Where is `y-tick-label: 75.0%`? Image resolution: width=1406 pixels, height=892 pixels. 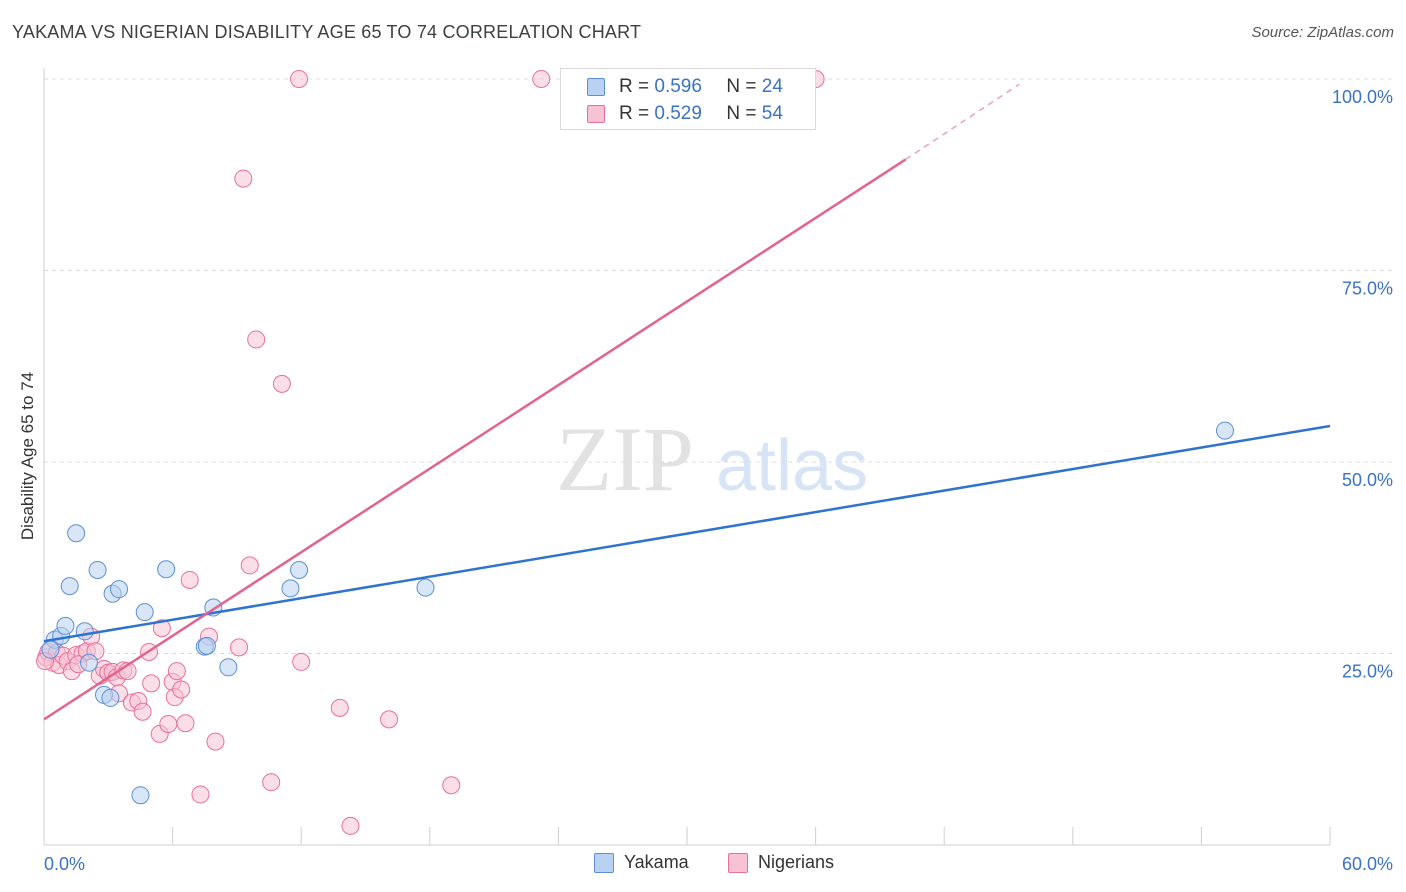 y-tick-label: 75.0% is located at coordinates (1367, 289).